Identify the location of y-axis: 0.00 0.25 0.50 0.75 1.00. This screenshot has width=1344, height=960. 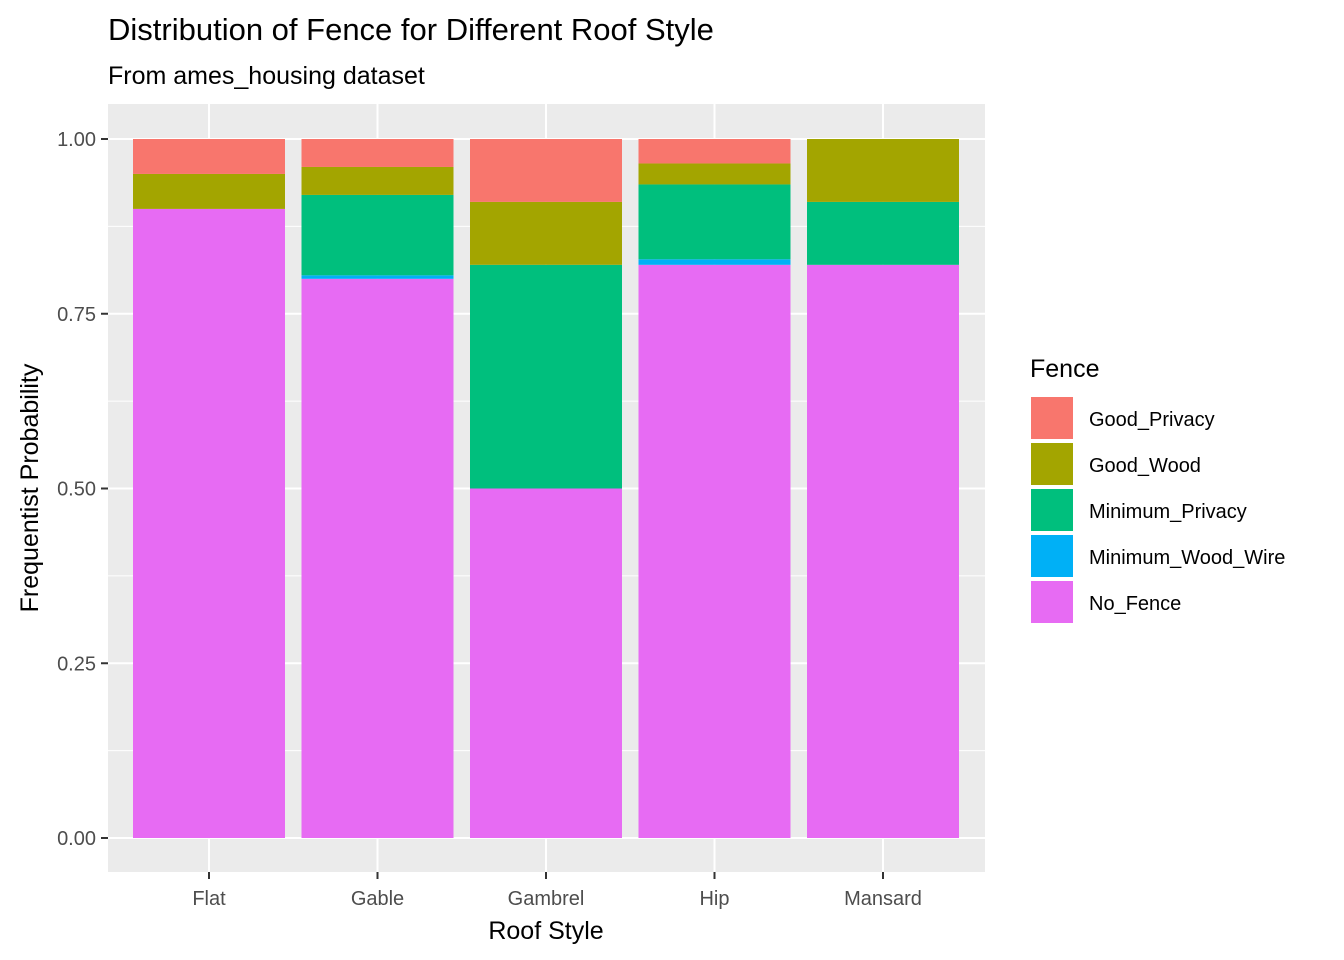
(82, 489).